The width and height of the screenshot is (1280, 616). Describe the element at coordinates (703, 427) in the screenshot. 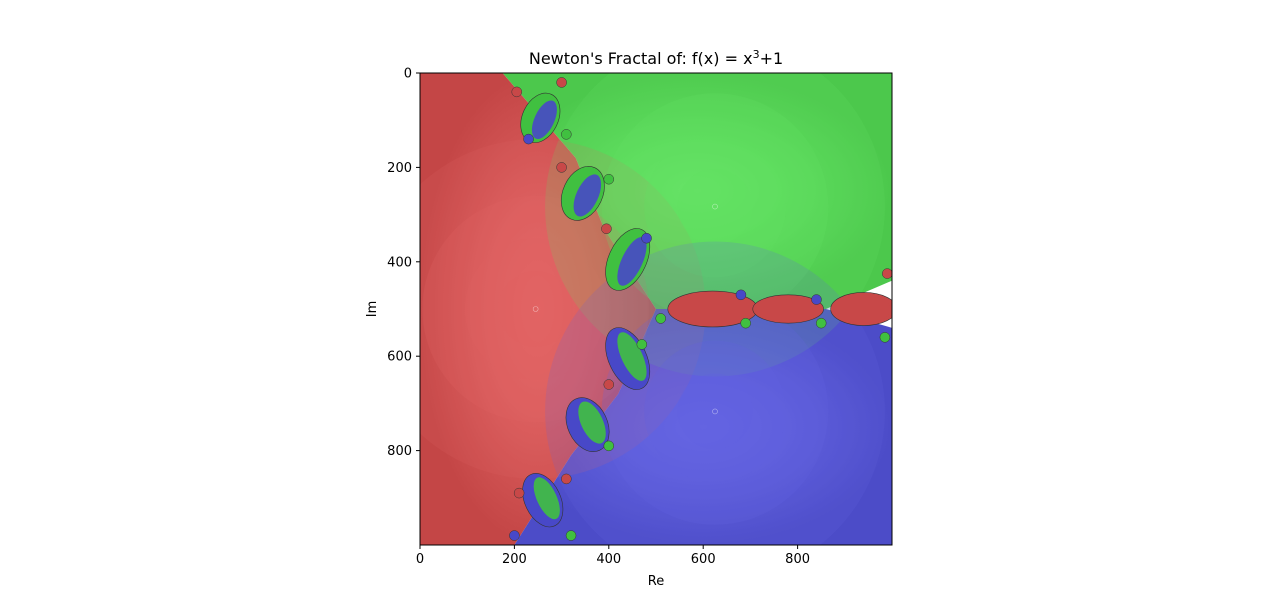

I see `basin-blue` at that location.